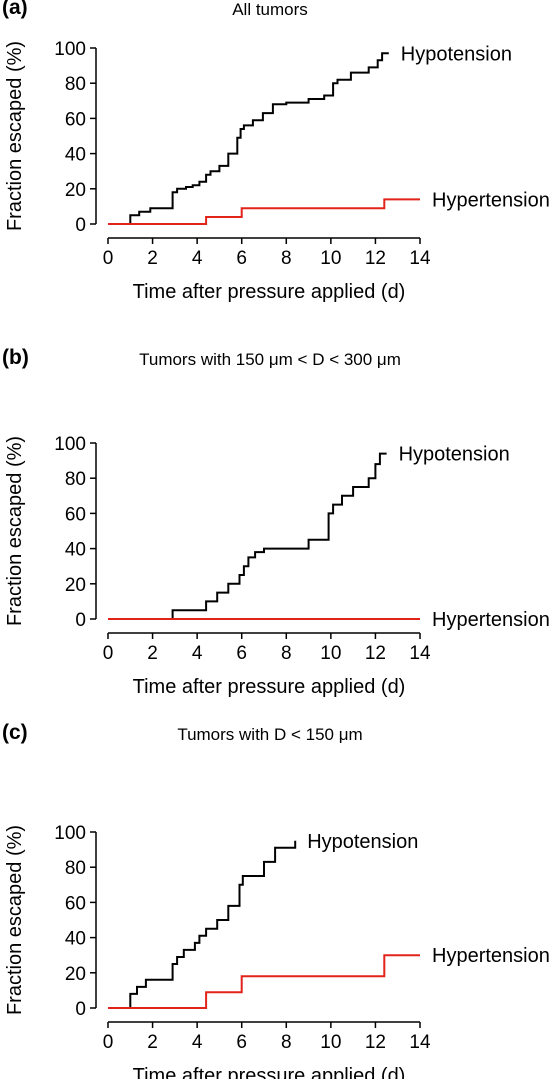  I want to click on panel-title: Tumors with D < 150 μm, so click(269, 734).